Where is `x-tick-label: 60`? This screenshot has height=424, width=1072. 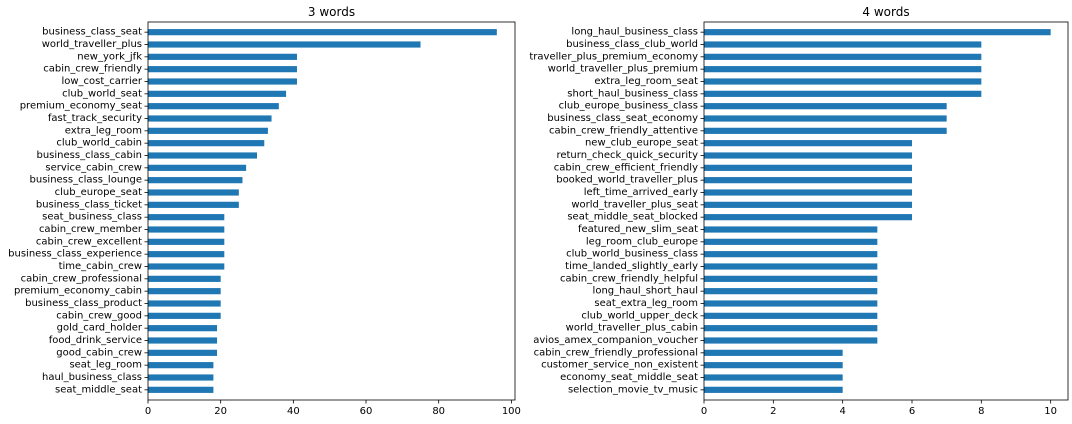 x-tick-label: 60 is located at coordinates (366, 411).